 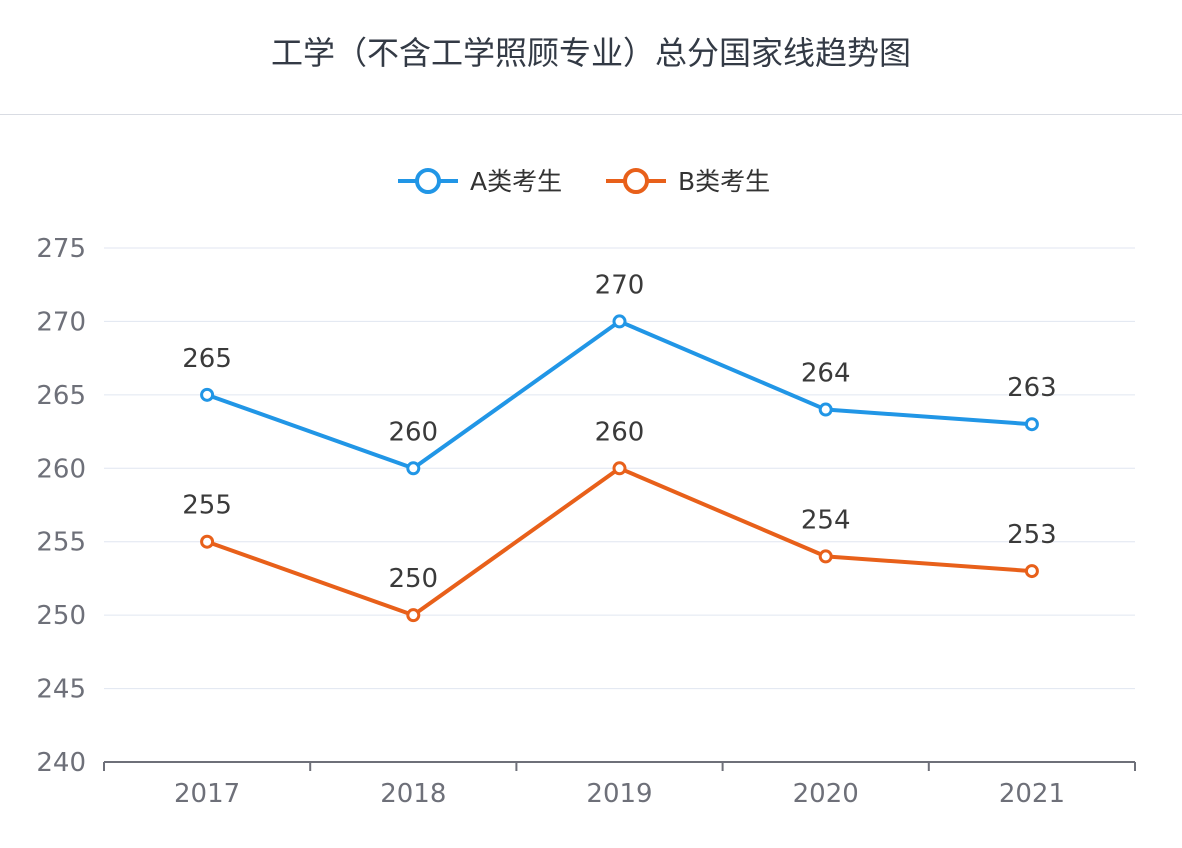 I want to click on data-label: 255, so click(x=207, y=506).